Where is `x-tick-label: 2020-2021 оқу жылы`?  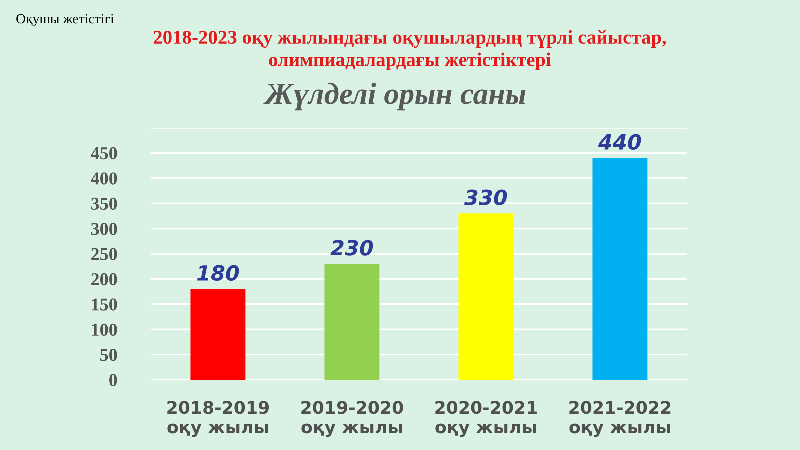
x-tick-label: 2020-2021 оқу жылы is located at coordinates (486, 419).